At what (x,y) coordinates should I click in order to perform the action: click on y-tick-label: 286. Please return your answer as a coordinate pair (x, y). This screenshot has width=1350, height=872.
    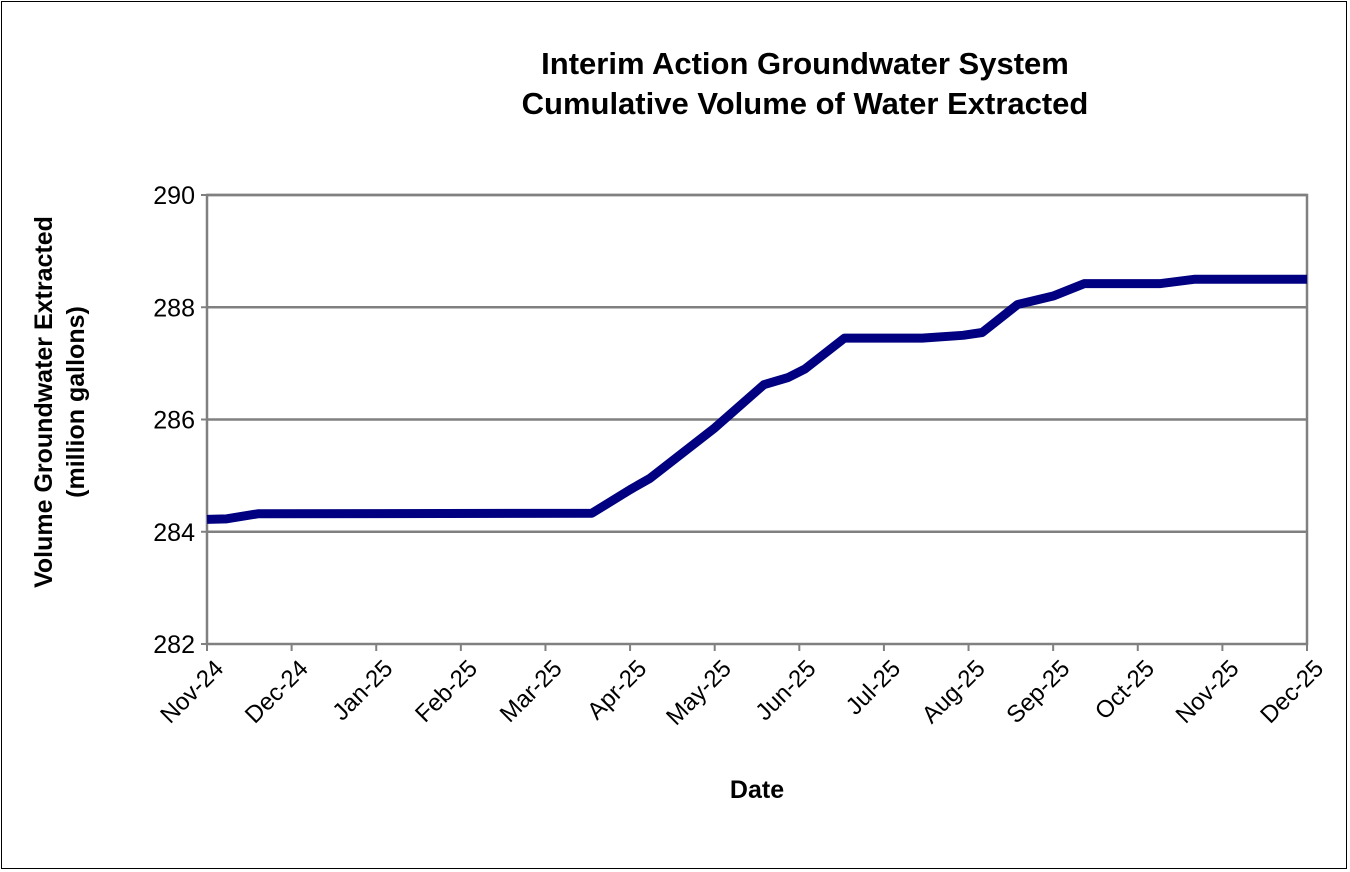
    Looking at the image, I should click on (174, 421).